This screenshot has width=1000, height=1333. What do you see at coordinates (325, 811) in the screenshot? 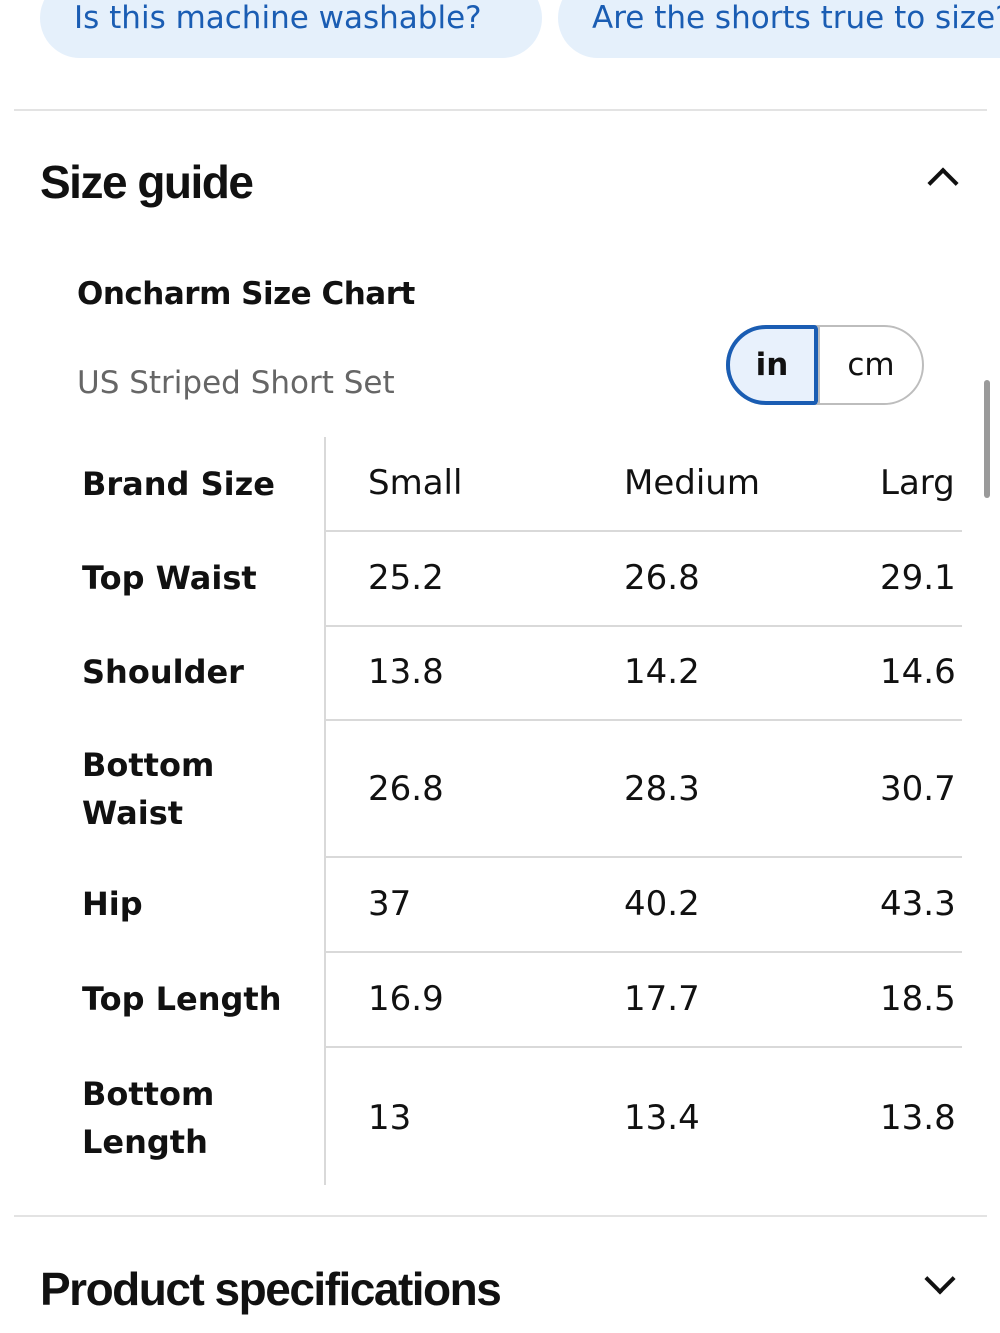
I see `table-column-divider` at bounding box center [325, 811].